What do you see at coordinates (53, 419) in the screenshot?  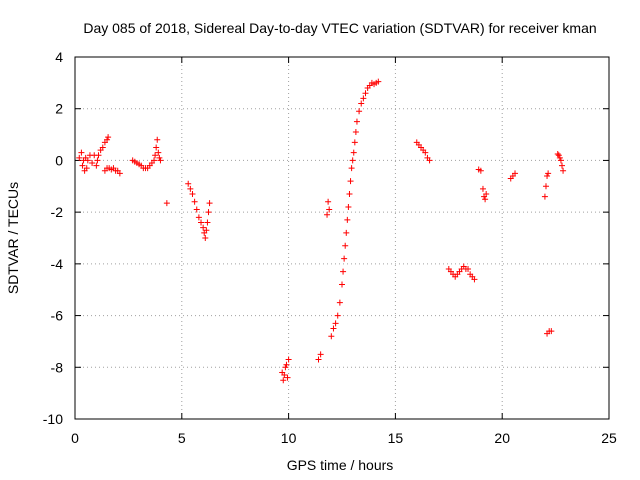 I see `y-tick-label: -10` at bounding box center [53, 419].